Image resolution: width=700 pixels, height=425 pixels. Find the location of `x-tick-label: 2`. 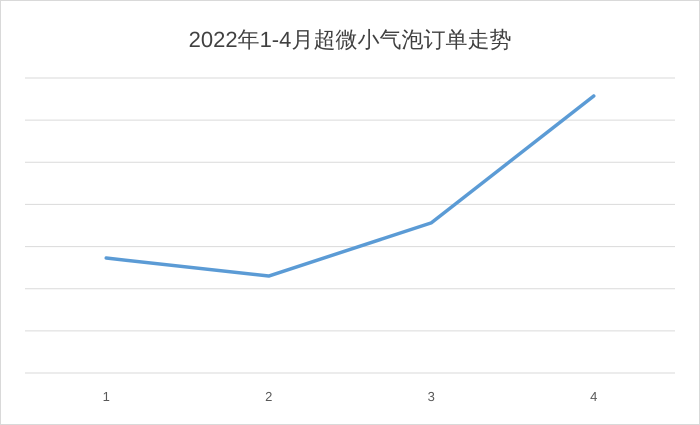

x-tick-label: 2 is located at coordinates (268, 396).